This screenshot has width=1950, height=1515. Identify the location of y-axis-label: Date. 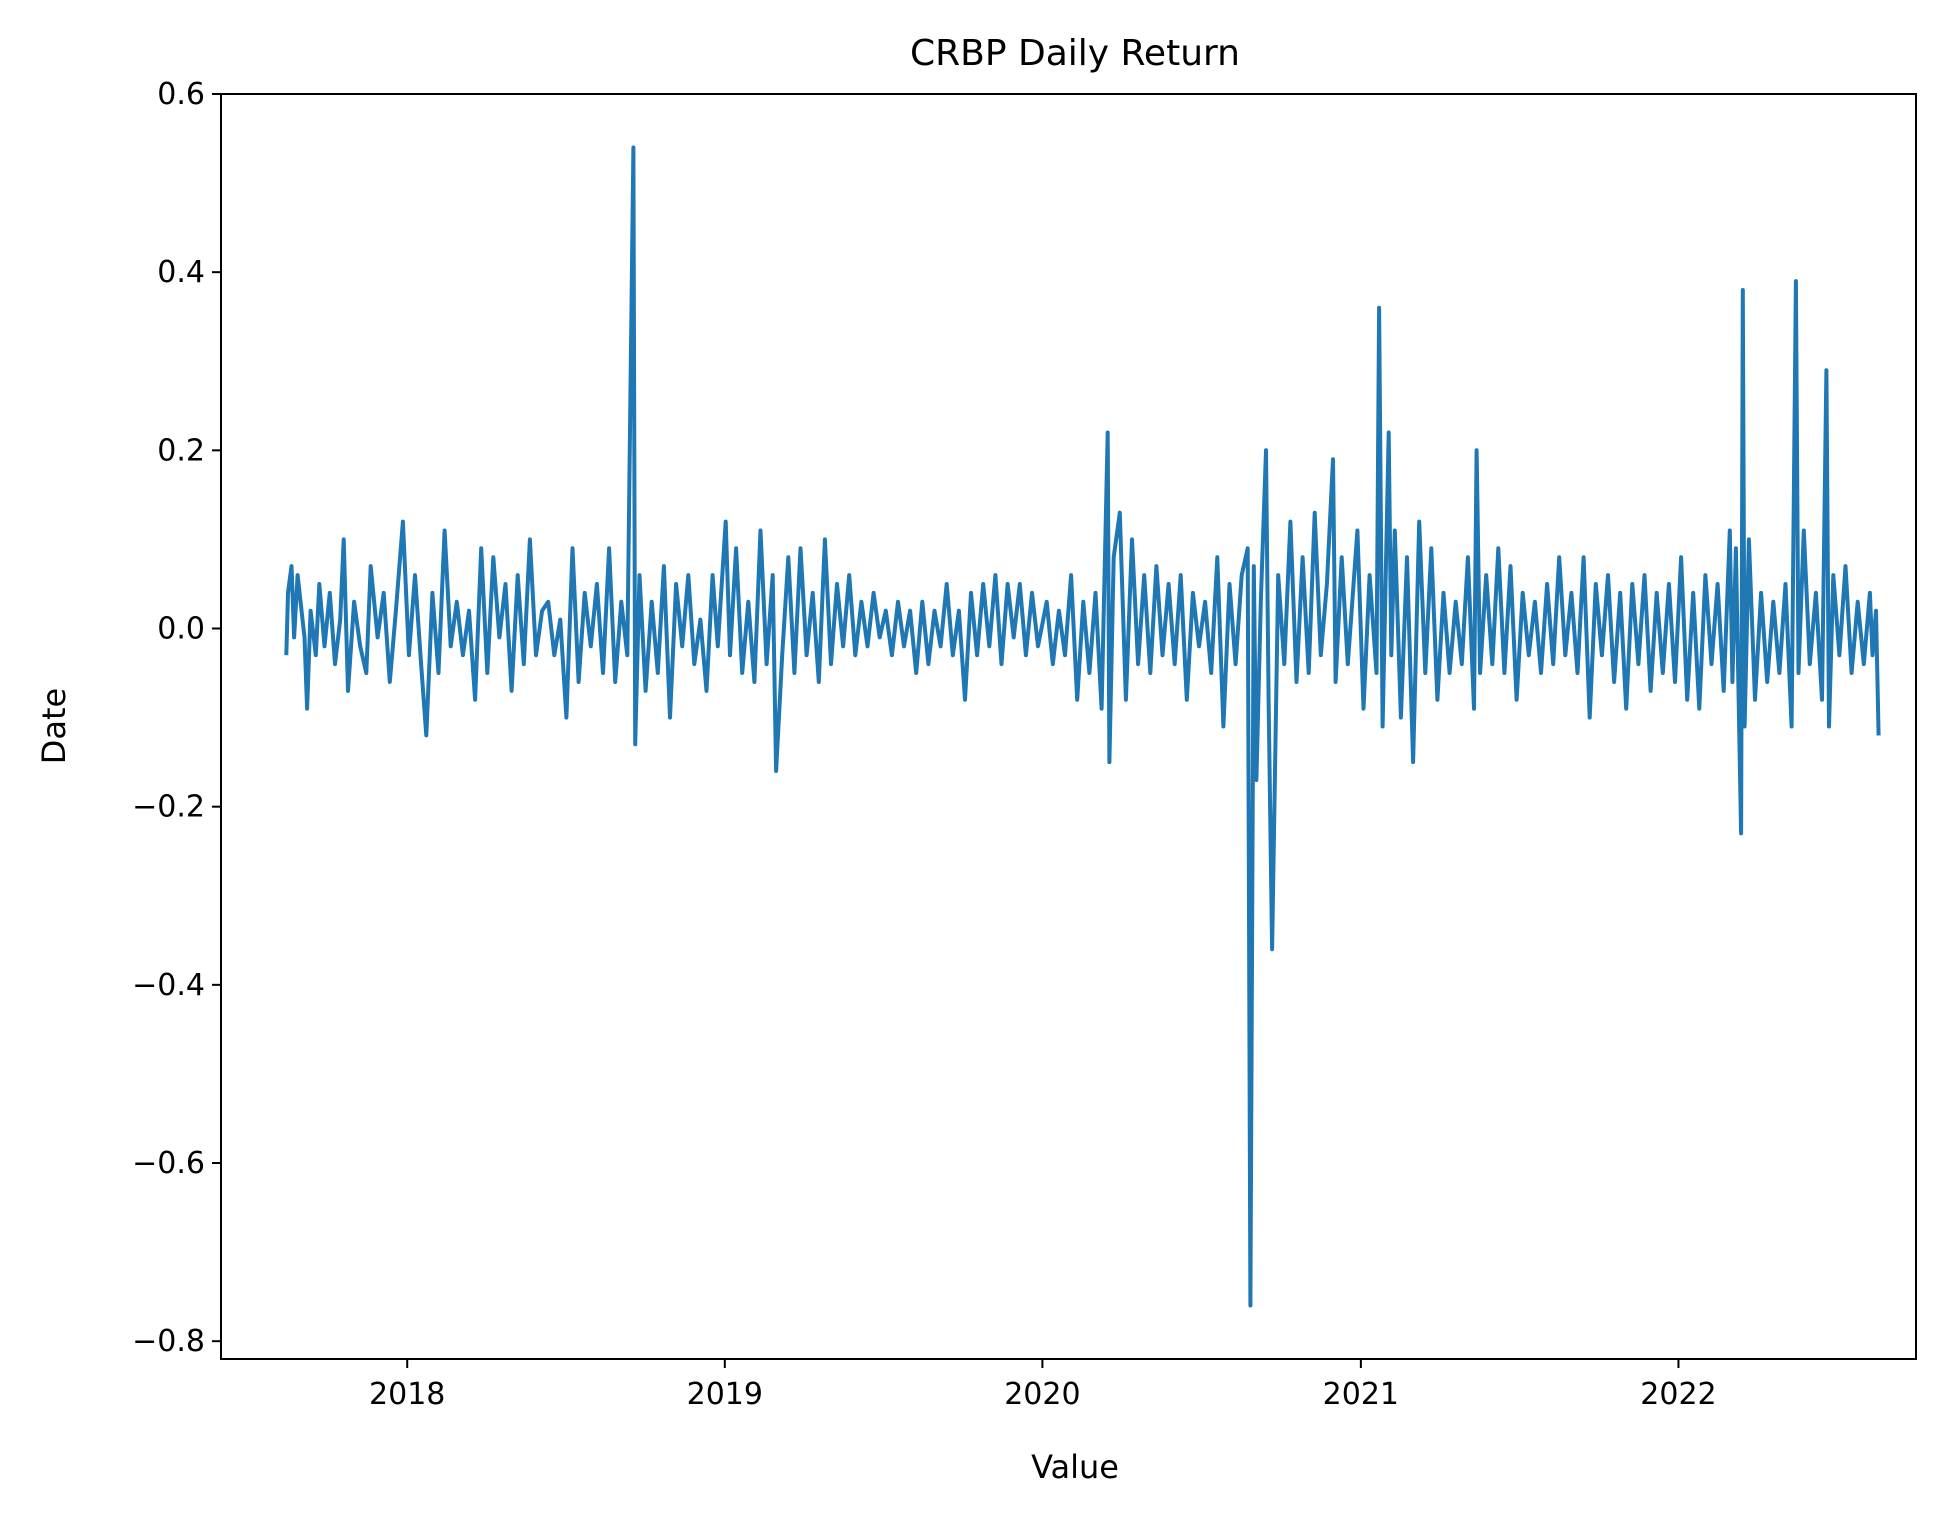
(54, 726).